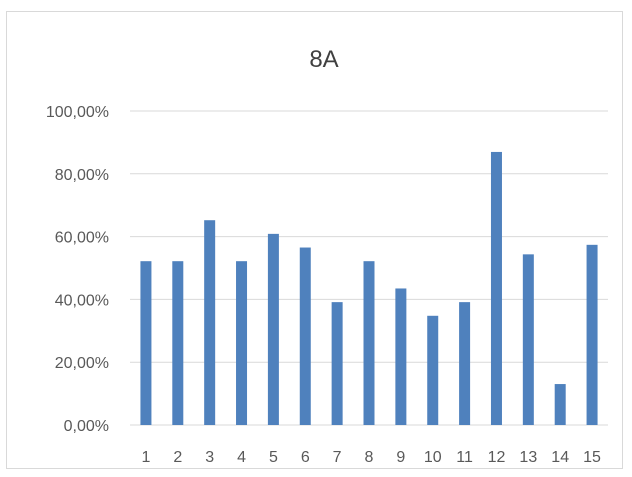  Describe the element at coordinates (305, 457) in the screenshot. I see `x-tick-label: 6` at that location.